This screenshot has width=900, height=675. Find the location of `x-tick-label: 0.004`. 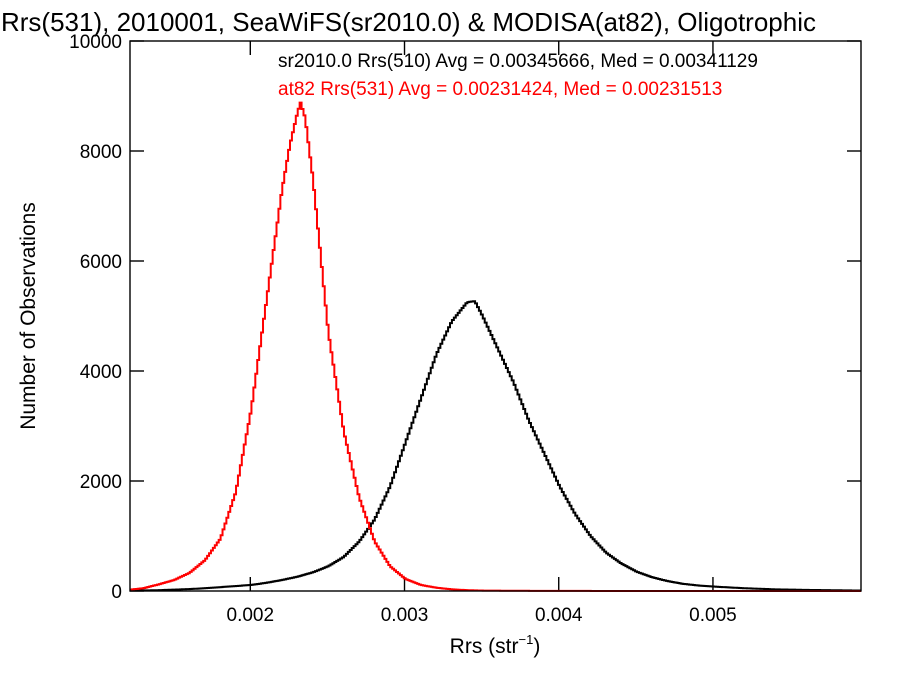

x-tick-label: 0.004 is located at coordinates (559, 615).